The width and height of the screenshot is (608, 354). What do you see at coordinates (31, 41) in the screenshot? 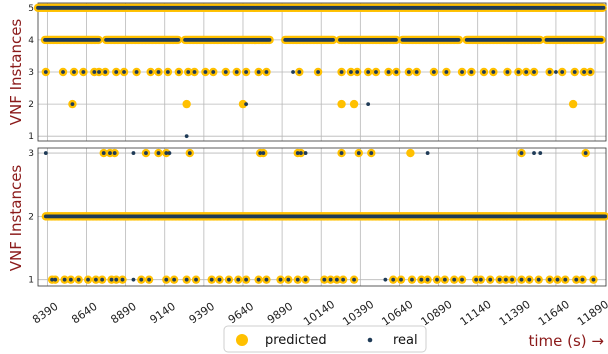
I see `y-tick-label: 4` at bounding box center [31, 41].